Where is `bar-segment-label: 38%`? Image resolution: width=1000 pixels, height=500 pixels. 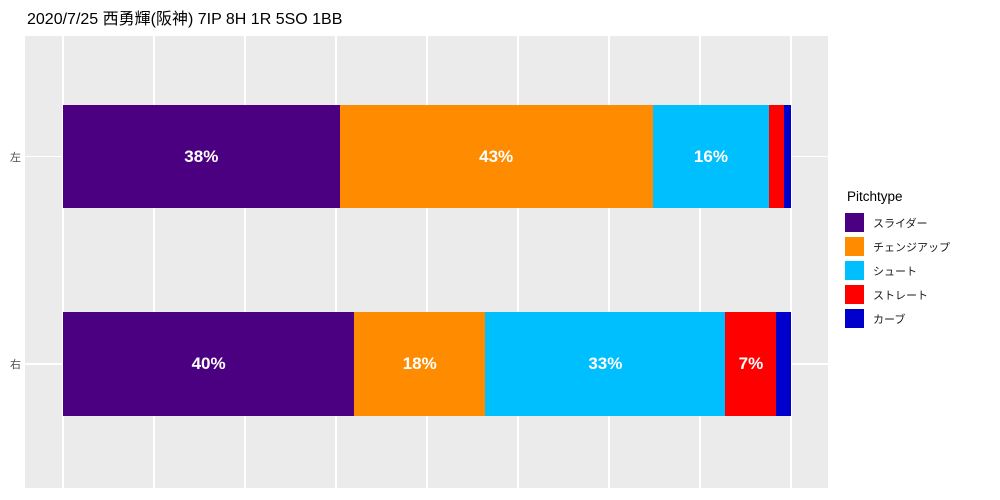 bar-segment-label: 38% is located at coordinates (201, 156).